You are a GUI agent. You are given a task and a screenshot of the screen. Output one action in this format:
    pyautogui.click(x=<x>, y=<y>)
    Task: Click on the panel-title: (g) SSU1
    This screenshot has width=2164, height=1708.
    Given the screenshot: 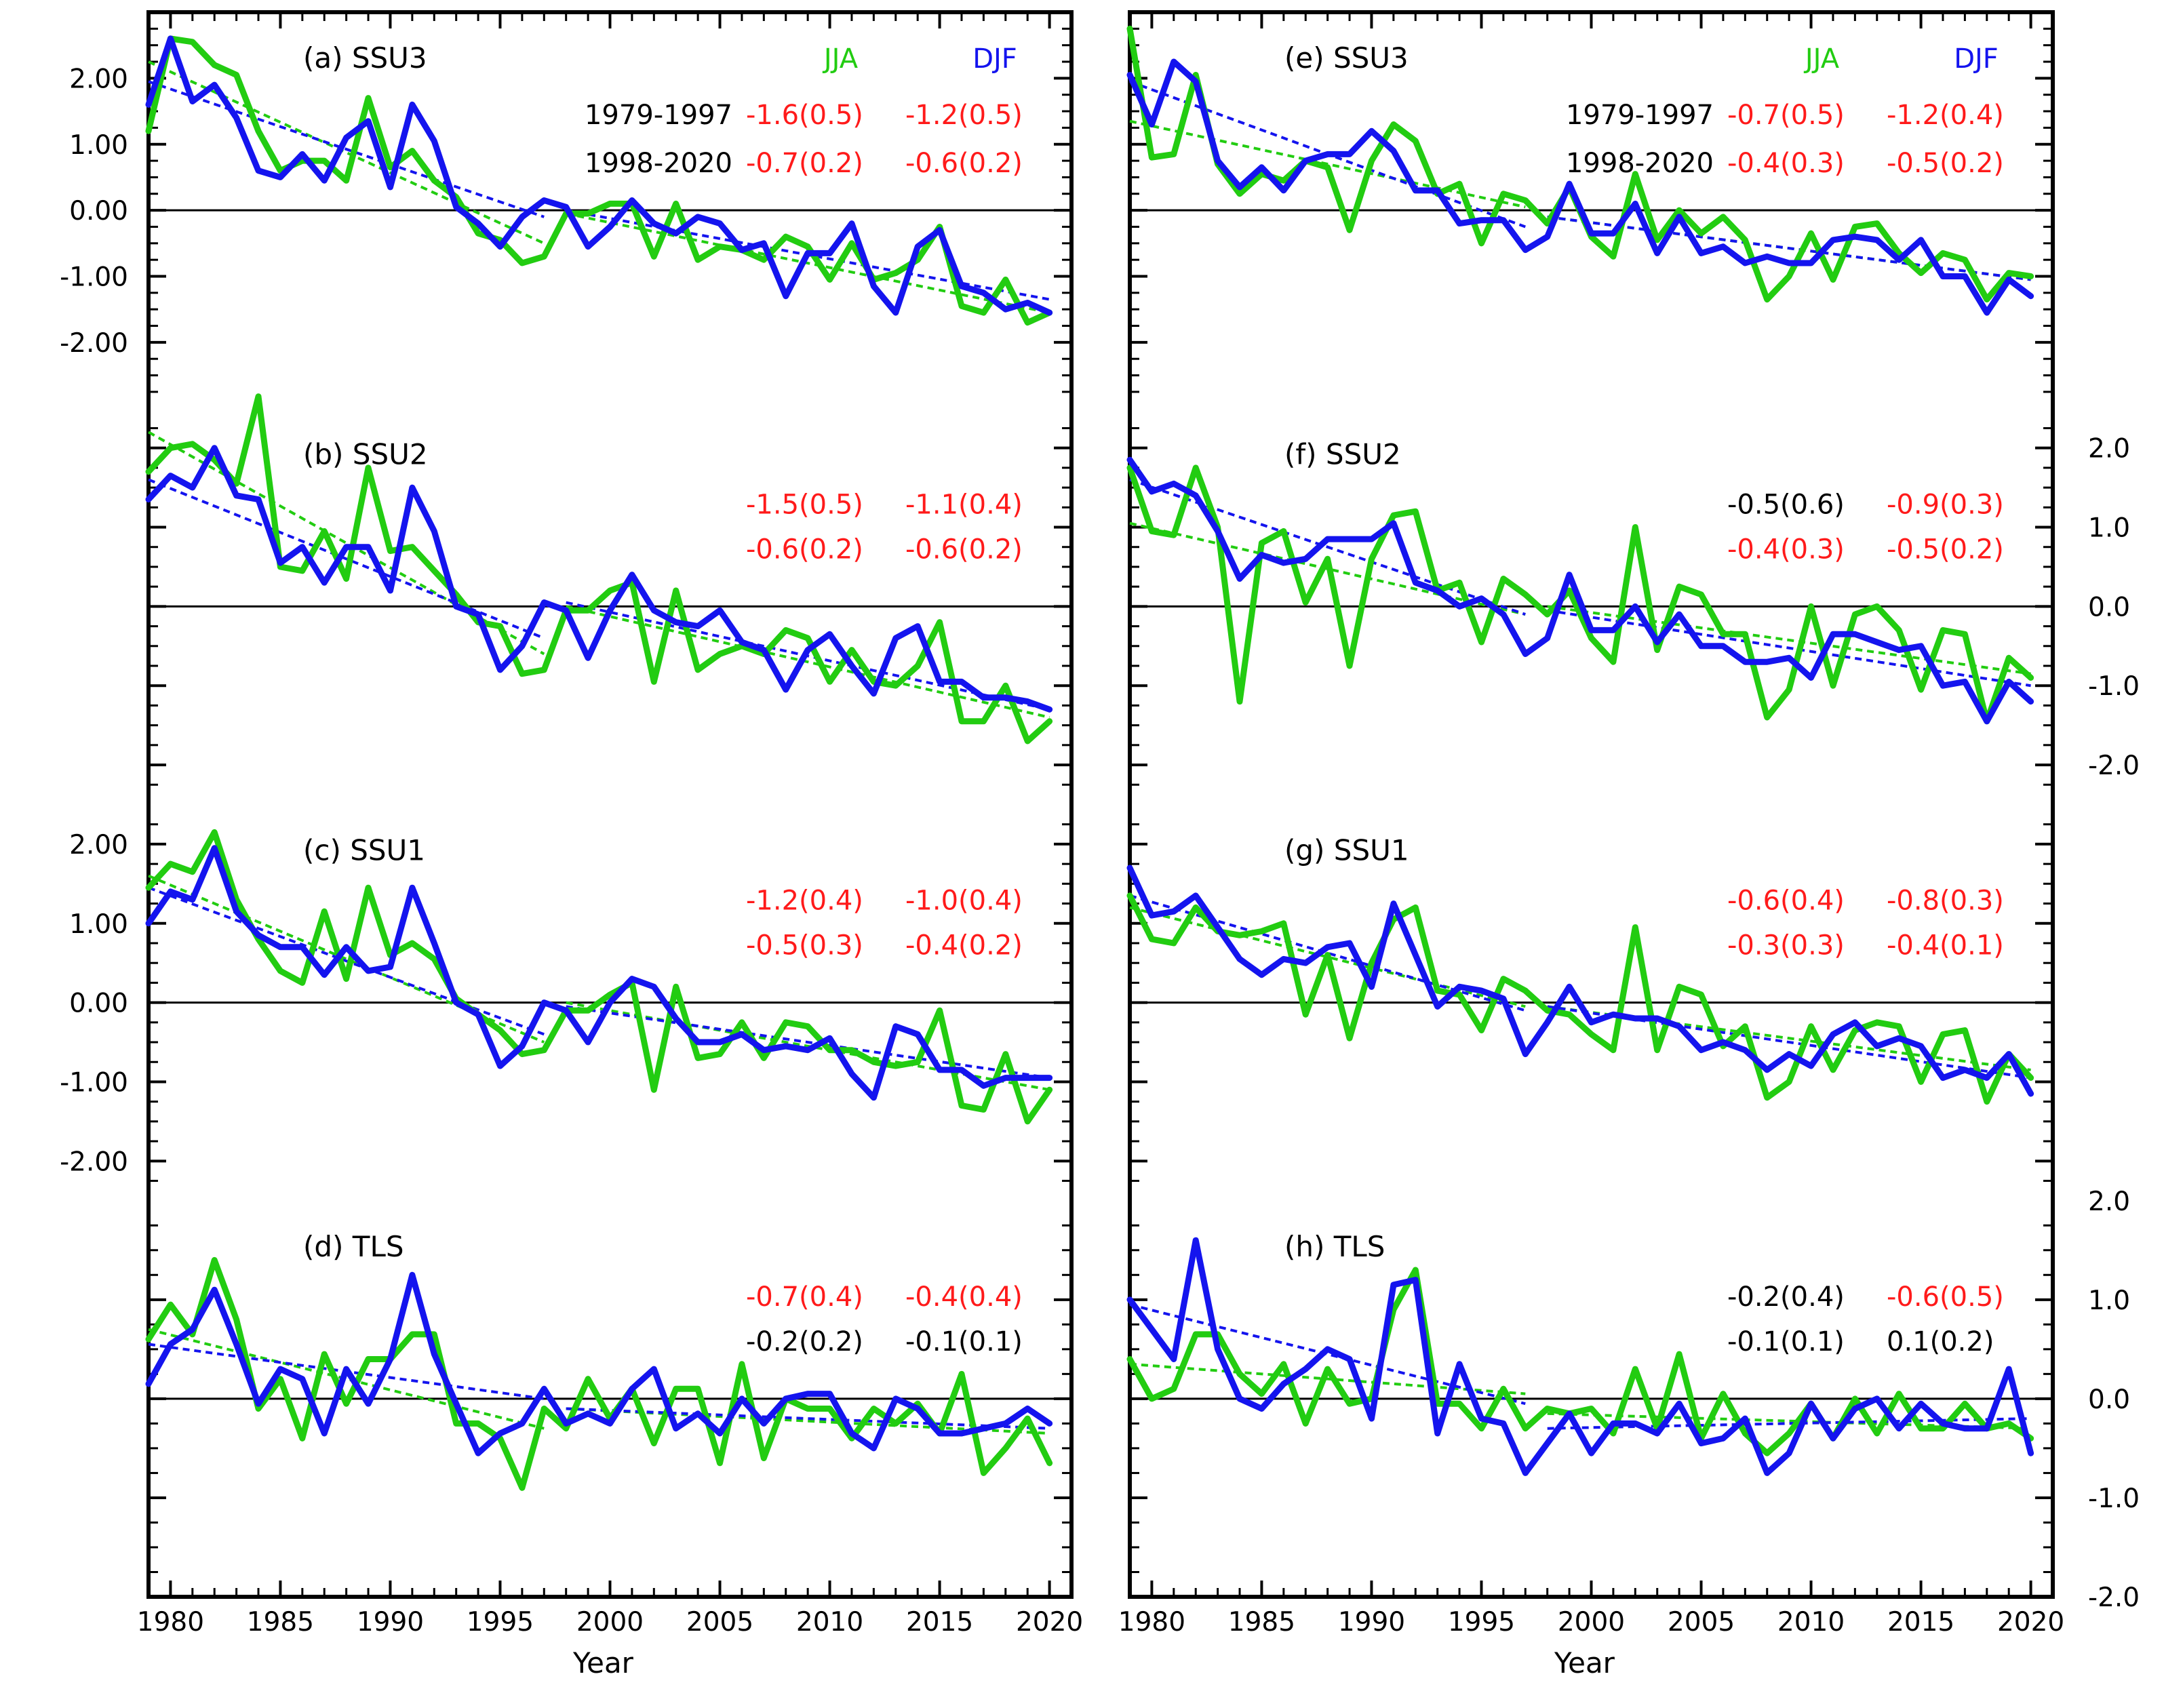 What is the action you would take?
    pyautogui.click(x=1346, y=850)
    